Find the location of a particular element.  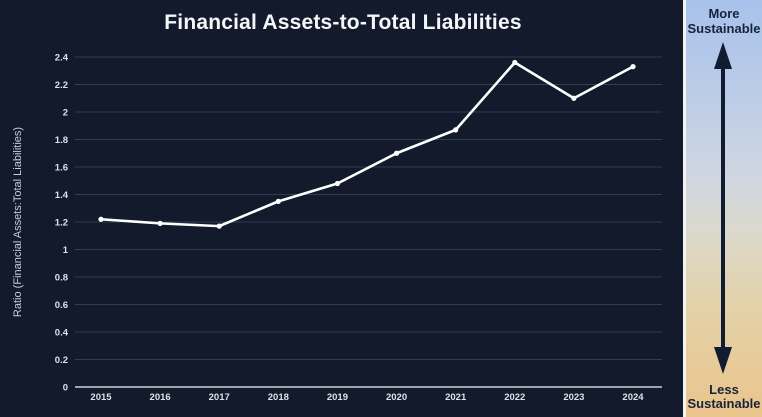

y-tick-label: 1.4 is located at coordinates (62, 195).